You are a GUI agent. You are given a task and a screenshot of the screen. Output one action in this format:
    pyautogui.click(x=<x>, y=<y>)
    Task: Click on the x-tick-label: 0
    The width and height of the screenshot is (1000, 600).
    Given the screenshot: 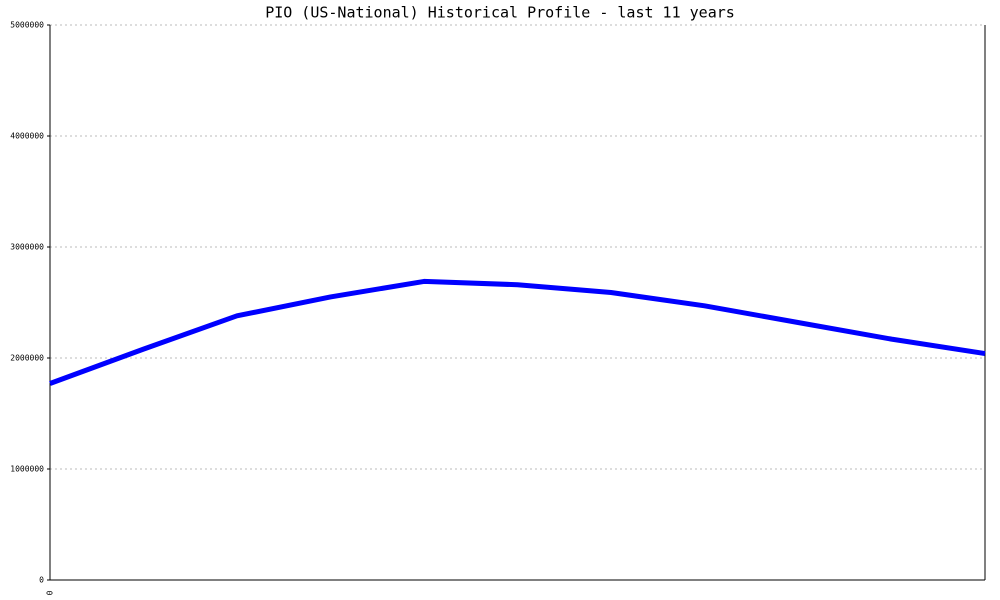 What is the action you would take?
    pyautogui.click(x=50, y=592)
    